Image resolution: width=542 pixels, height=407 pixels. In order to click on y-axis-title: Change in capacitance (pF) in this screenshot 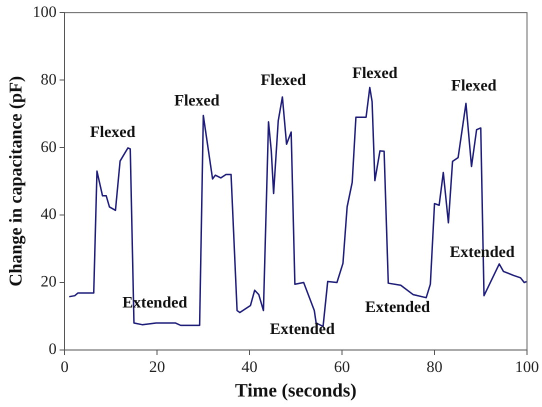, I will do `click(15, 181)`.